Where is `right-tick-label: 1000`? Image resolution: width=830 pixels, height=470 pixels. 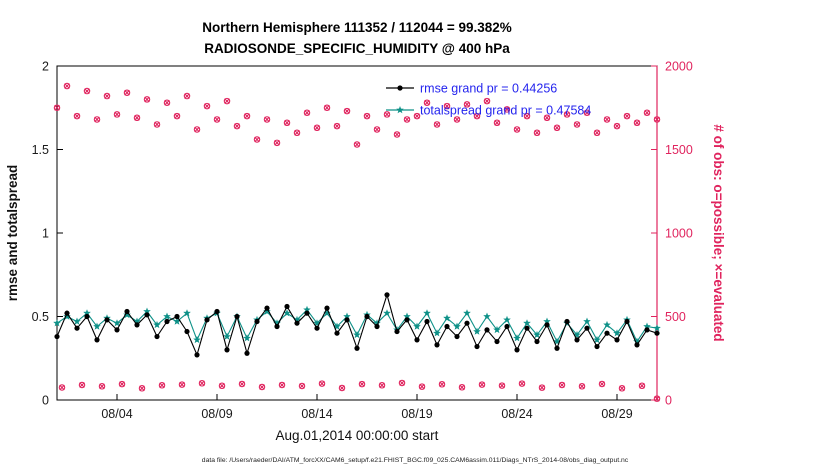
right-tick-label: 1000 is located at coordinates (679, 234).